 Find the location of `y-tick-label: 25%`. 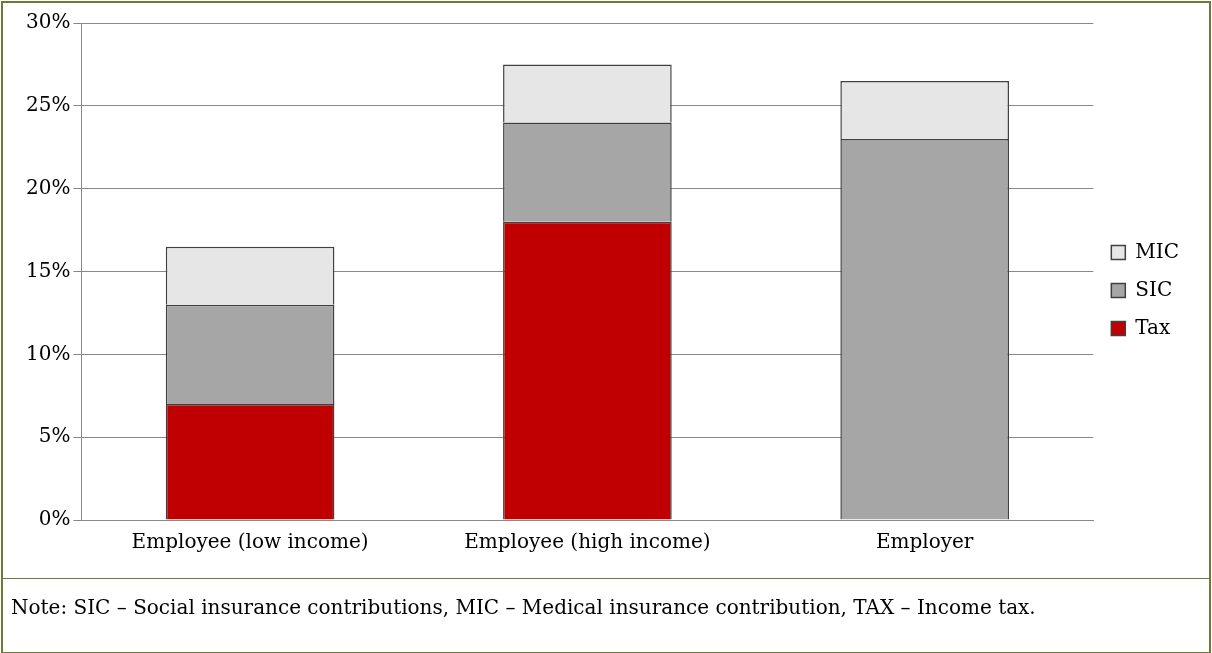

y-tick-label: 25% is located at coordinates (48, 104).